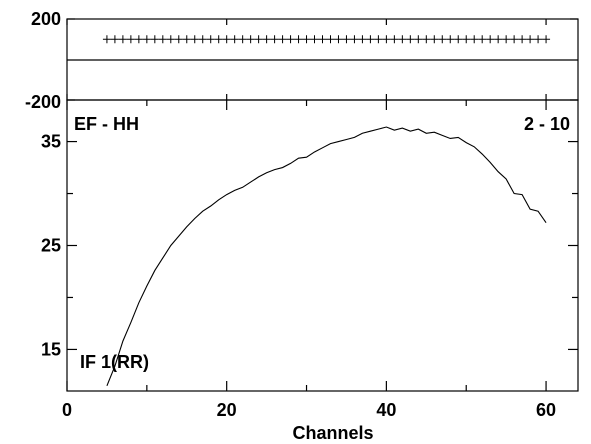 This screenshot has width=591, height=444. What do you see at coordinates (386, 410) in the screenshot?
I see `amplitude-x-tick-label: 40` at bounding box center [386, 410].